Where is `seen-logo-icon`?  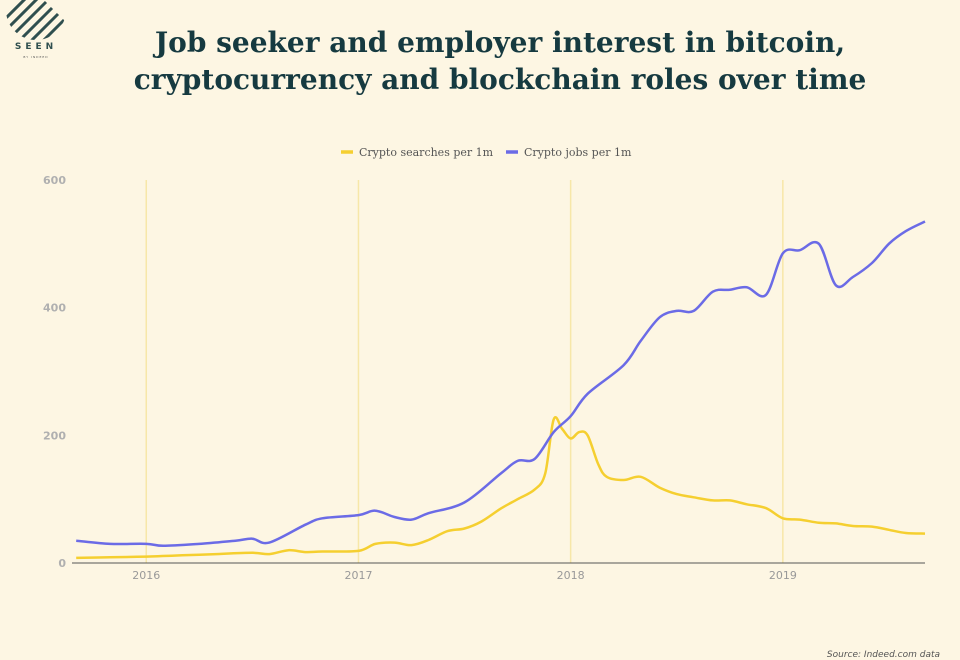
seen-logo-icon is located at coordinates (36, 20).